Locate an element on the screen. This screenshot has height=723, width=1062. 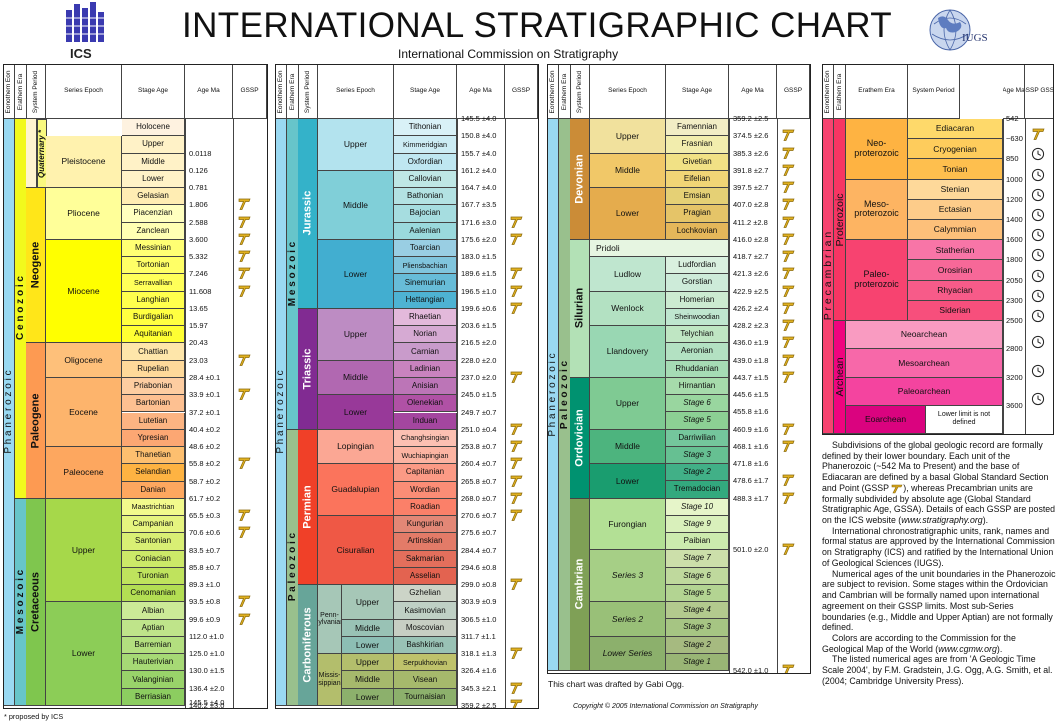
stage-label: Bashkirian is located at coordinates (425, 645).